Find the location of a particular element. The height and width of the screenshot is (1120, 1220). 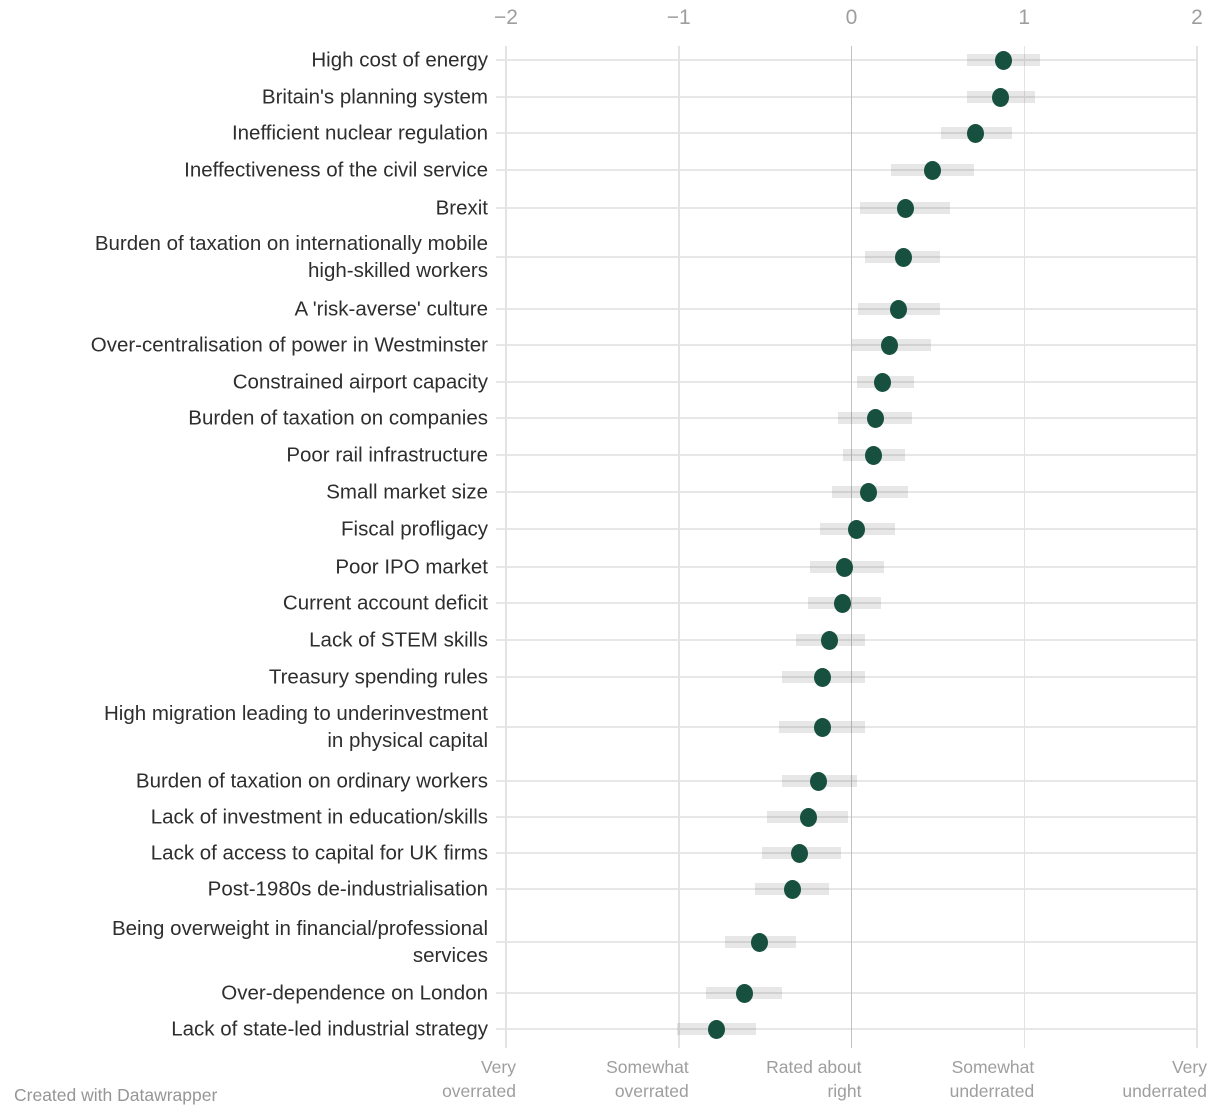

row-label: Treasury spending rules is located at coordinates (378, 677).